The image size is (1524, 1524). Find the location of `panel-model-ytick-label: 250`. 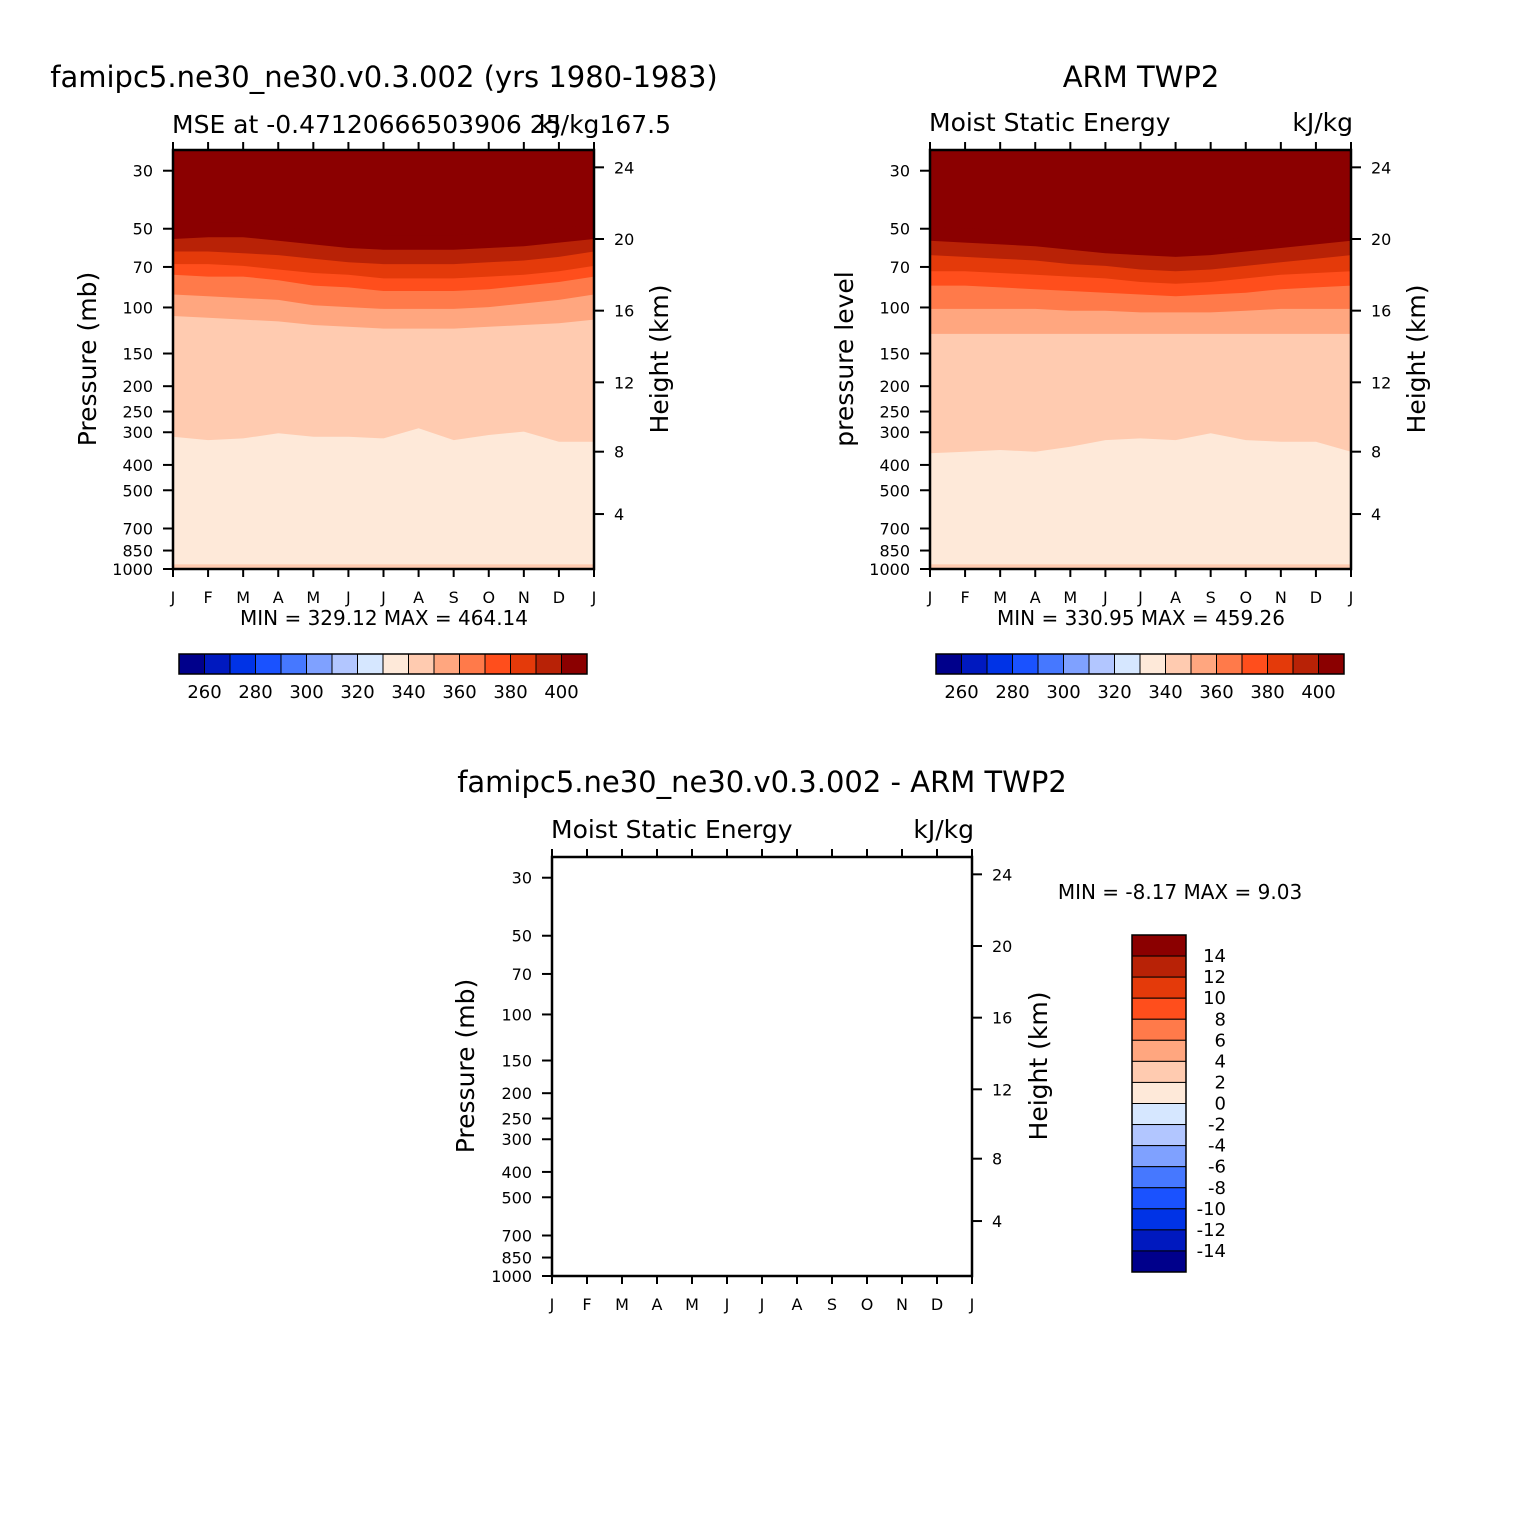

panel-model-ytick-label: 250 is located at coordinates (137, 412).